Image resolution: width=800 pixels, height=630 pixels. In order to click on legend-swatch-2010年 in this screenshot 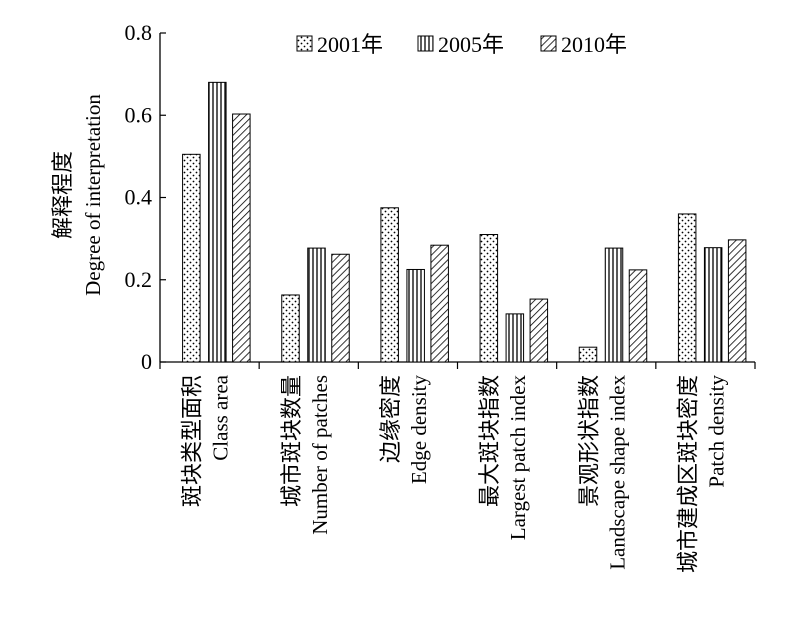, I will do `click(548, 43)`.